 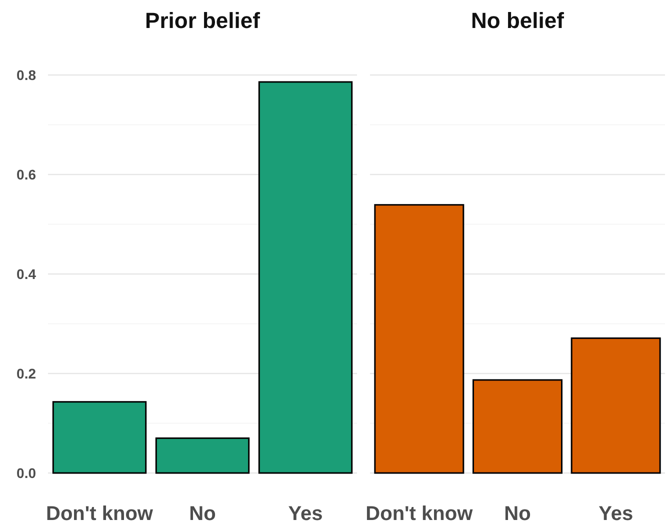 I want to click on y-tick-label: 0.2, so click(x=26, y=373).